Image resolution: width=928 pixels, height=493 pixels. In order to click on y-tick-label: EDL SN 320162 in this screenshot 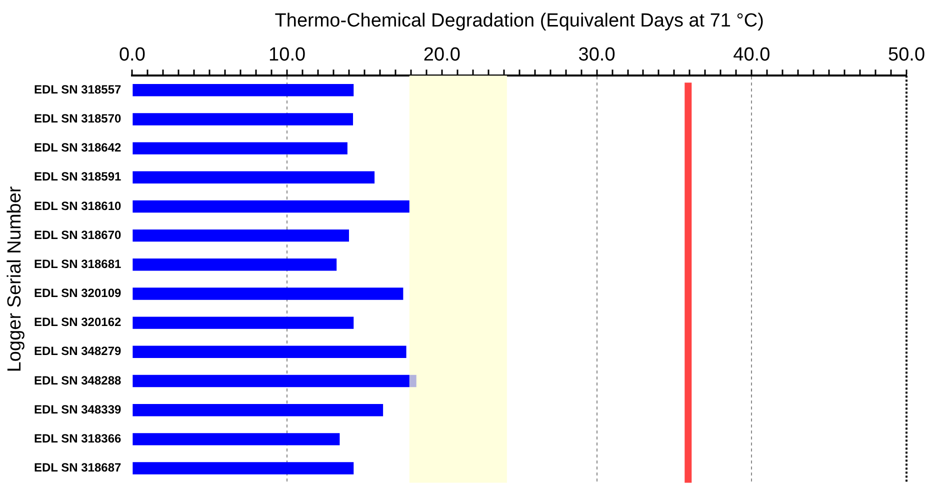, I will do `click(78, 322)`.